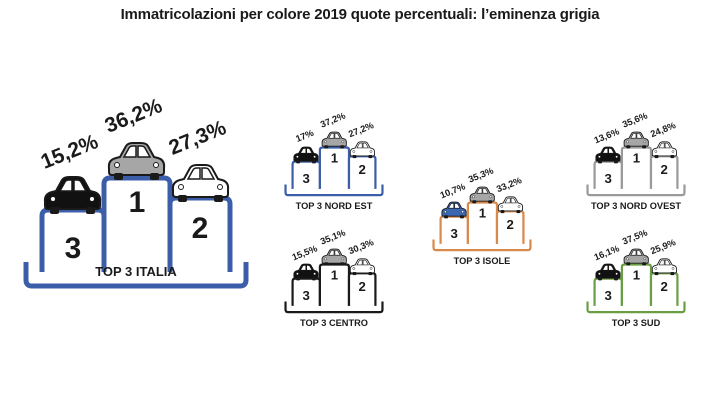  What do you see at coordinates (361, 129) in the screenshot?
I see `value-label: 27,2%` at bounding box center [361, 129].